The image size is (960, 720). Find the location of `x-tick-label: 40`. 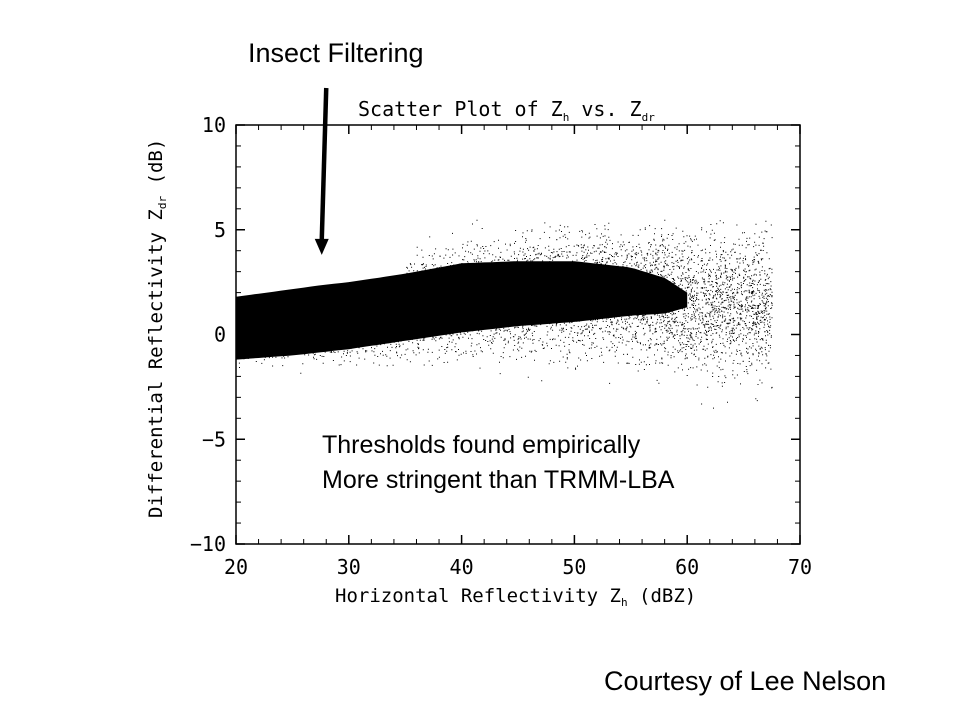

x-tick-label: 40 is located at coordinates (462, 567).